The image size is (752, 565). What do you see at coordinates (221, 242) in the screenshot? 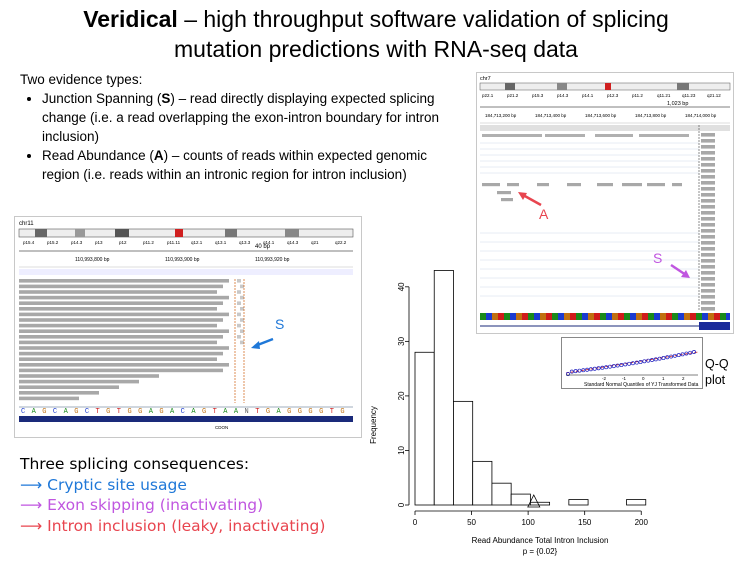
I see `band-label: q13.1` at bounding box center [221, 242].